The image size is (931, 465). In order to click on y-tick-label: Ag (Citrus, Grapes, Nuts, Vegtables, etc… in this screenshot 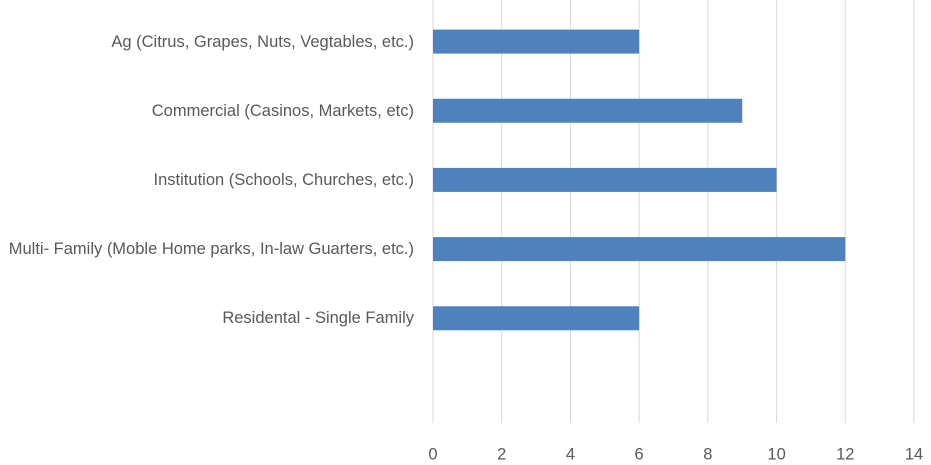, I will do `click(262, 41)`.